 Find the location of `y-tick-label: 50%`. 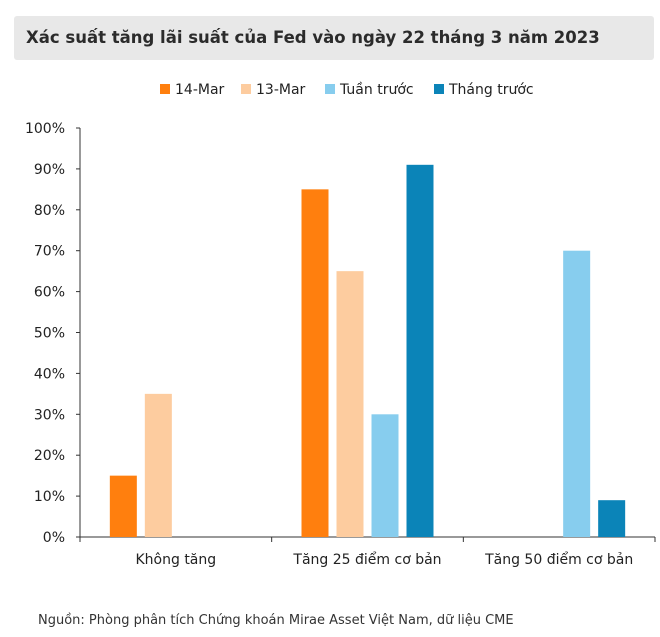

y-tick-label: 50% is located at coordinates (49, 334).